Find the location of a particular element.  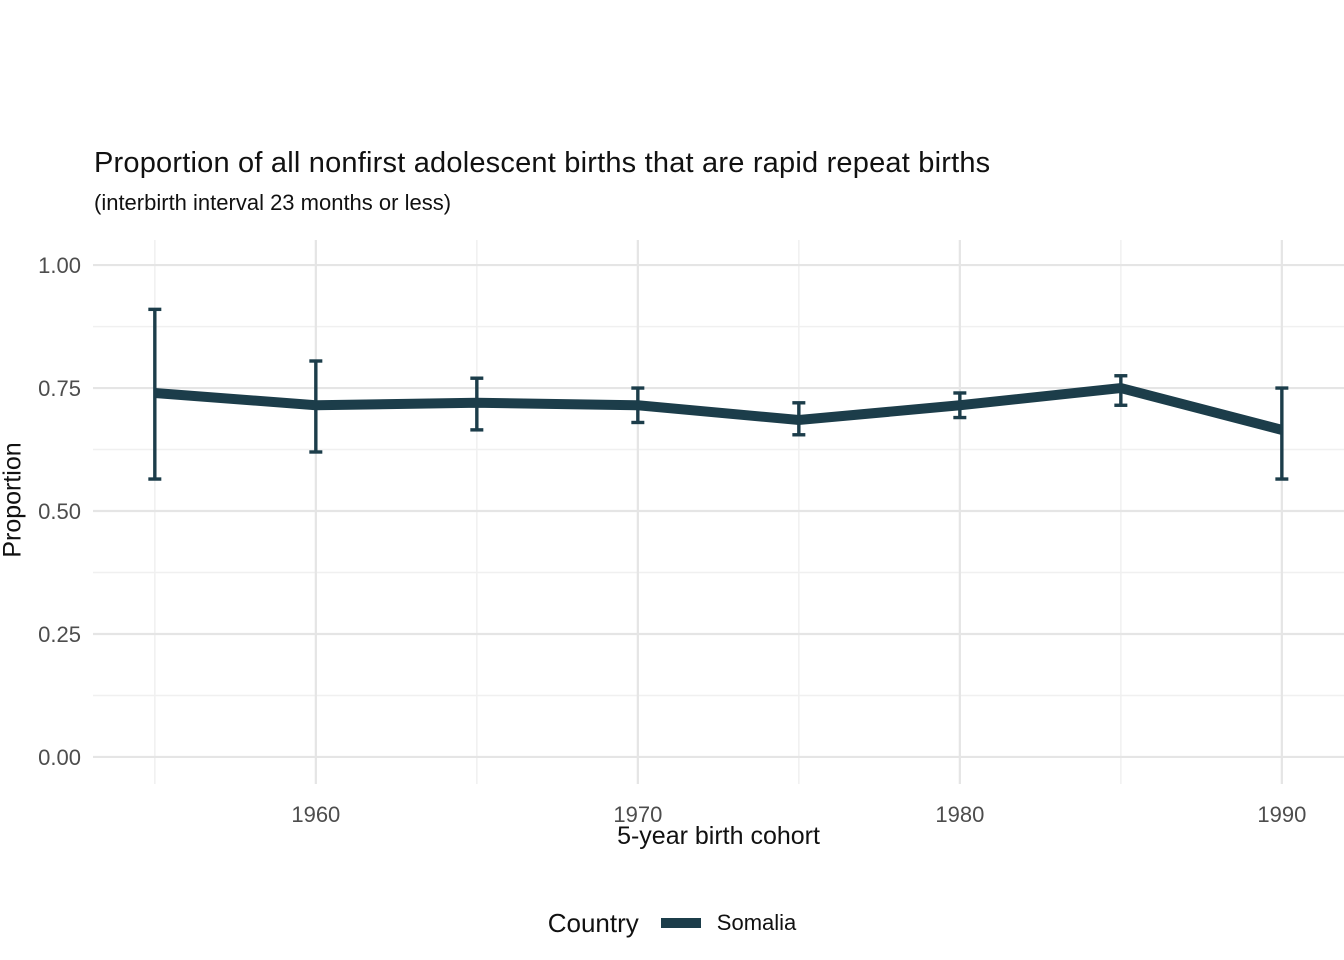

x-tick-label: 1980 is located at coordinates (959, 814).